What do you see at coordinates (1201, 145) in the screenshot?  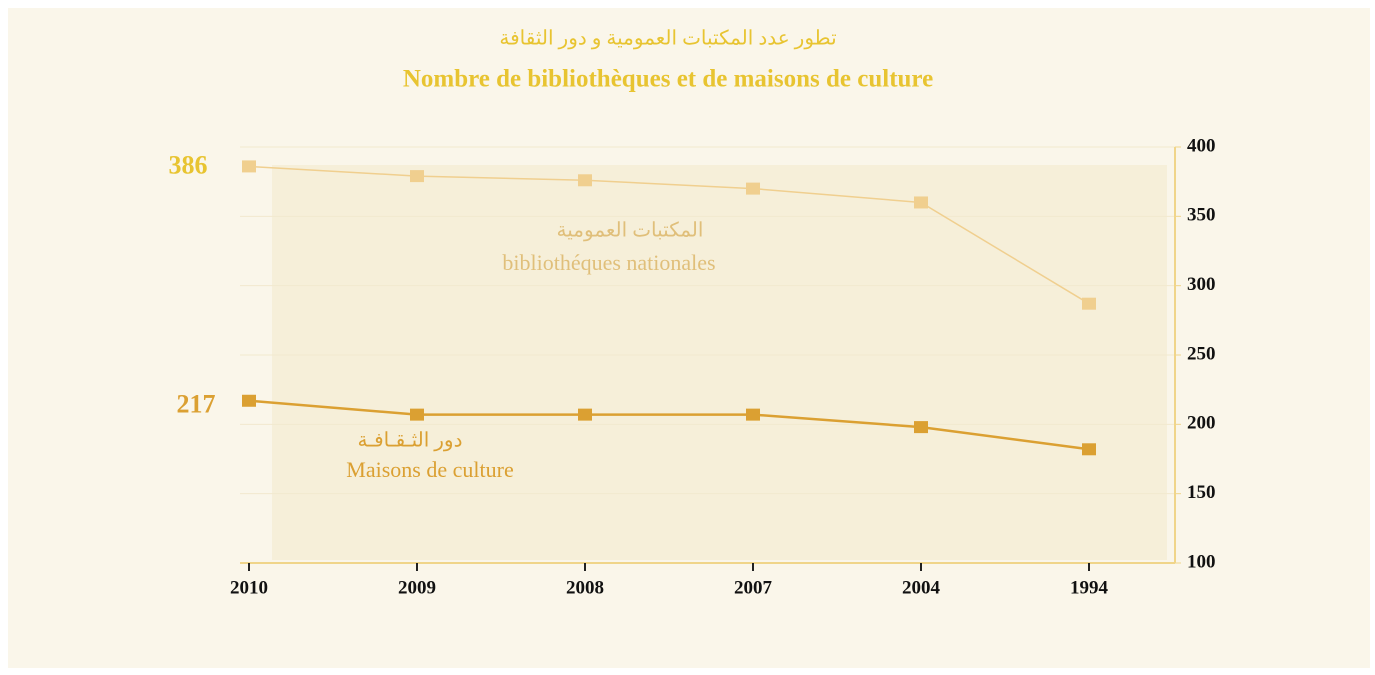 I see `y-tick-label: 400` at bounding box center [1201, 145].